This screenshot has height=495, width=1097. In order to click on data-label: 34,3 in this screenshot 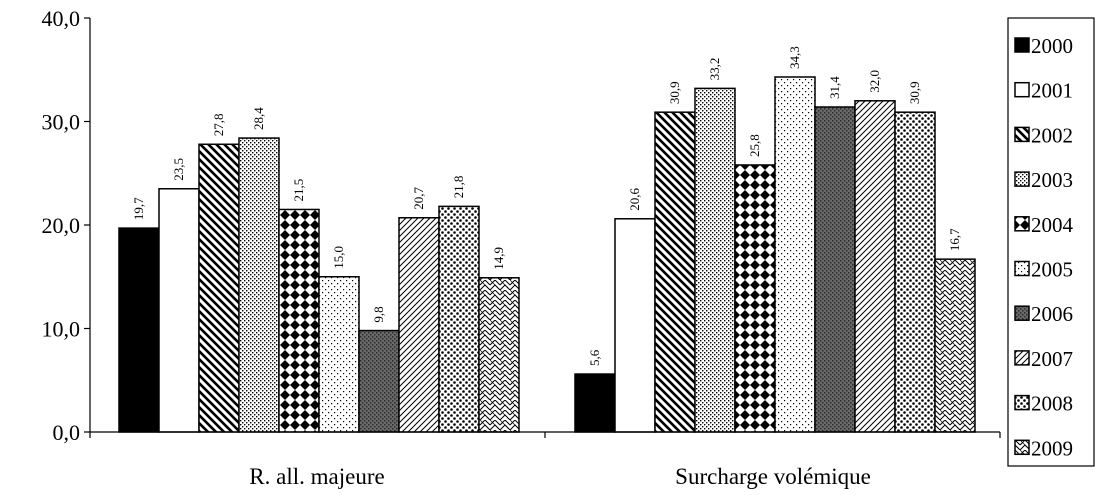, I will do `click(794, 57)`.